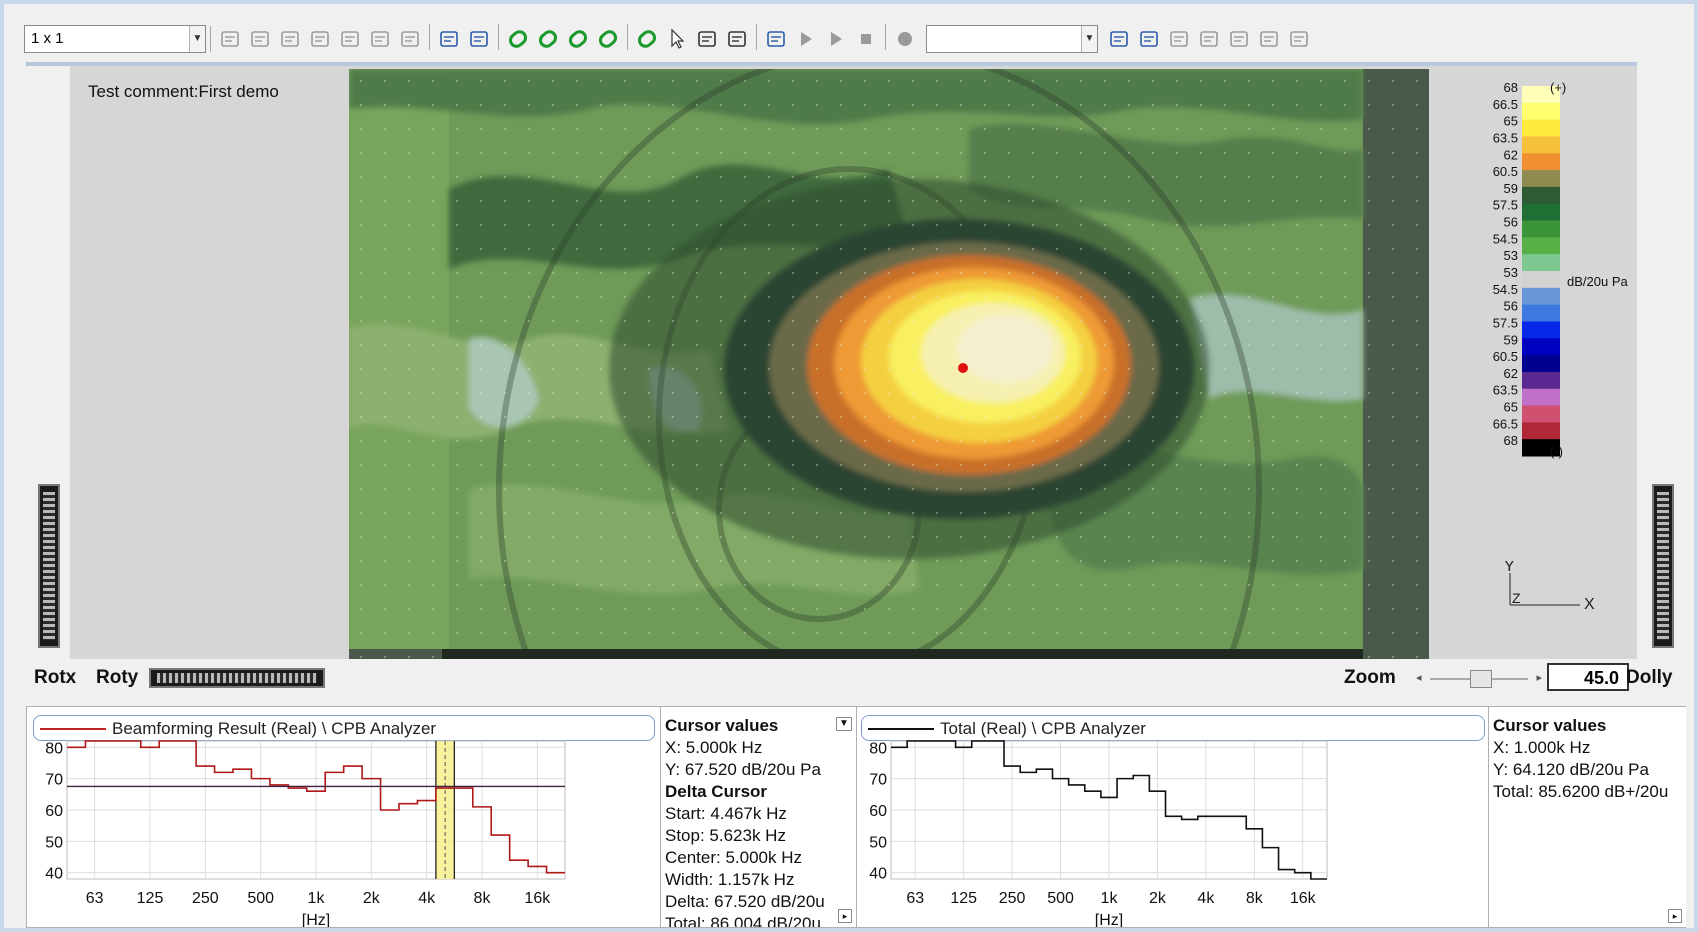 The image size is (1698, 932). Describe the element at coordinates (647, 39) in the screenshot. I see `unlink-icon` at that location.